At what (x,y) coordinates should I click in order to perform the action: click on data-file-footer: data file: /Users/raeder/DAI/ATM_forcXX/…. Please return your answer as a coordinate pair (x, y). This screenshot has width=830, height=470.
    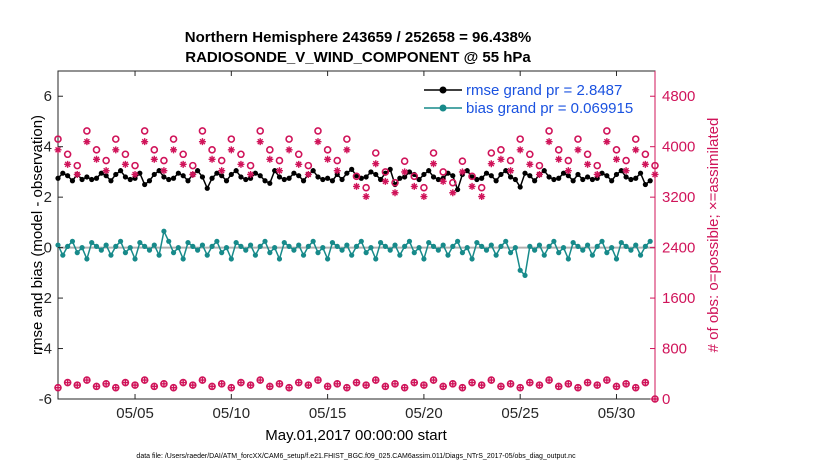
    Looking at the image, I should click on (356, 456).